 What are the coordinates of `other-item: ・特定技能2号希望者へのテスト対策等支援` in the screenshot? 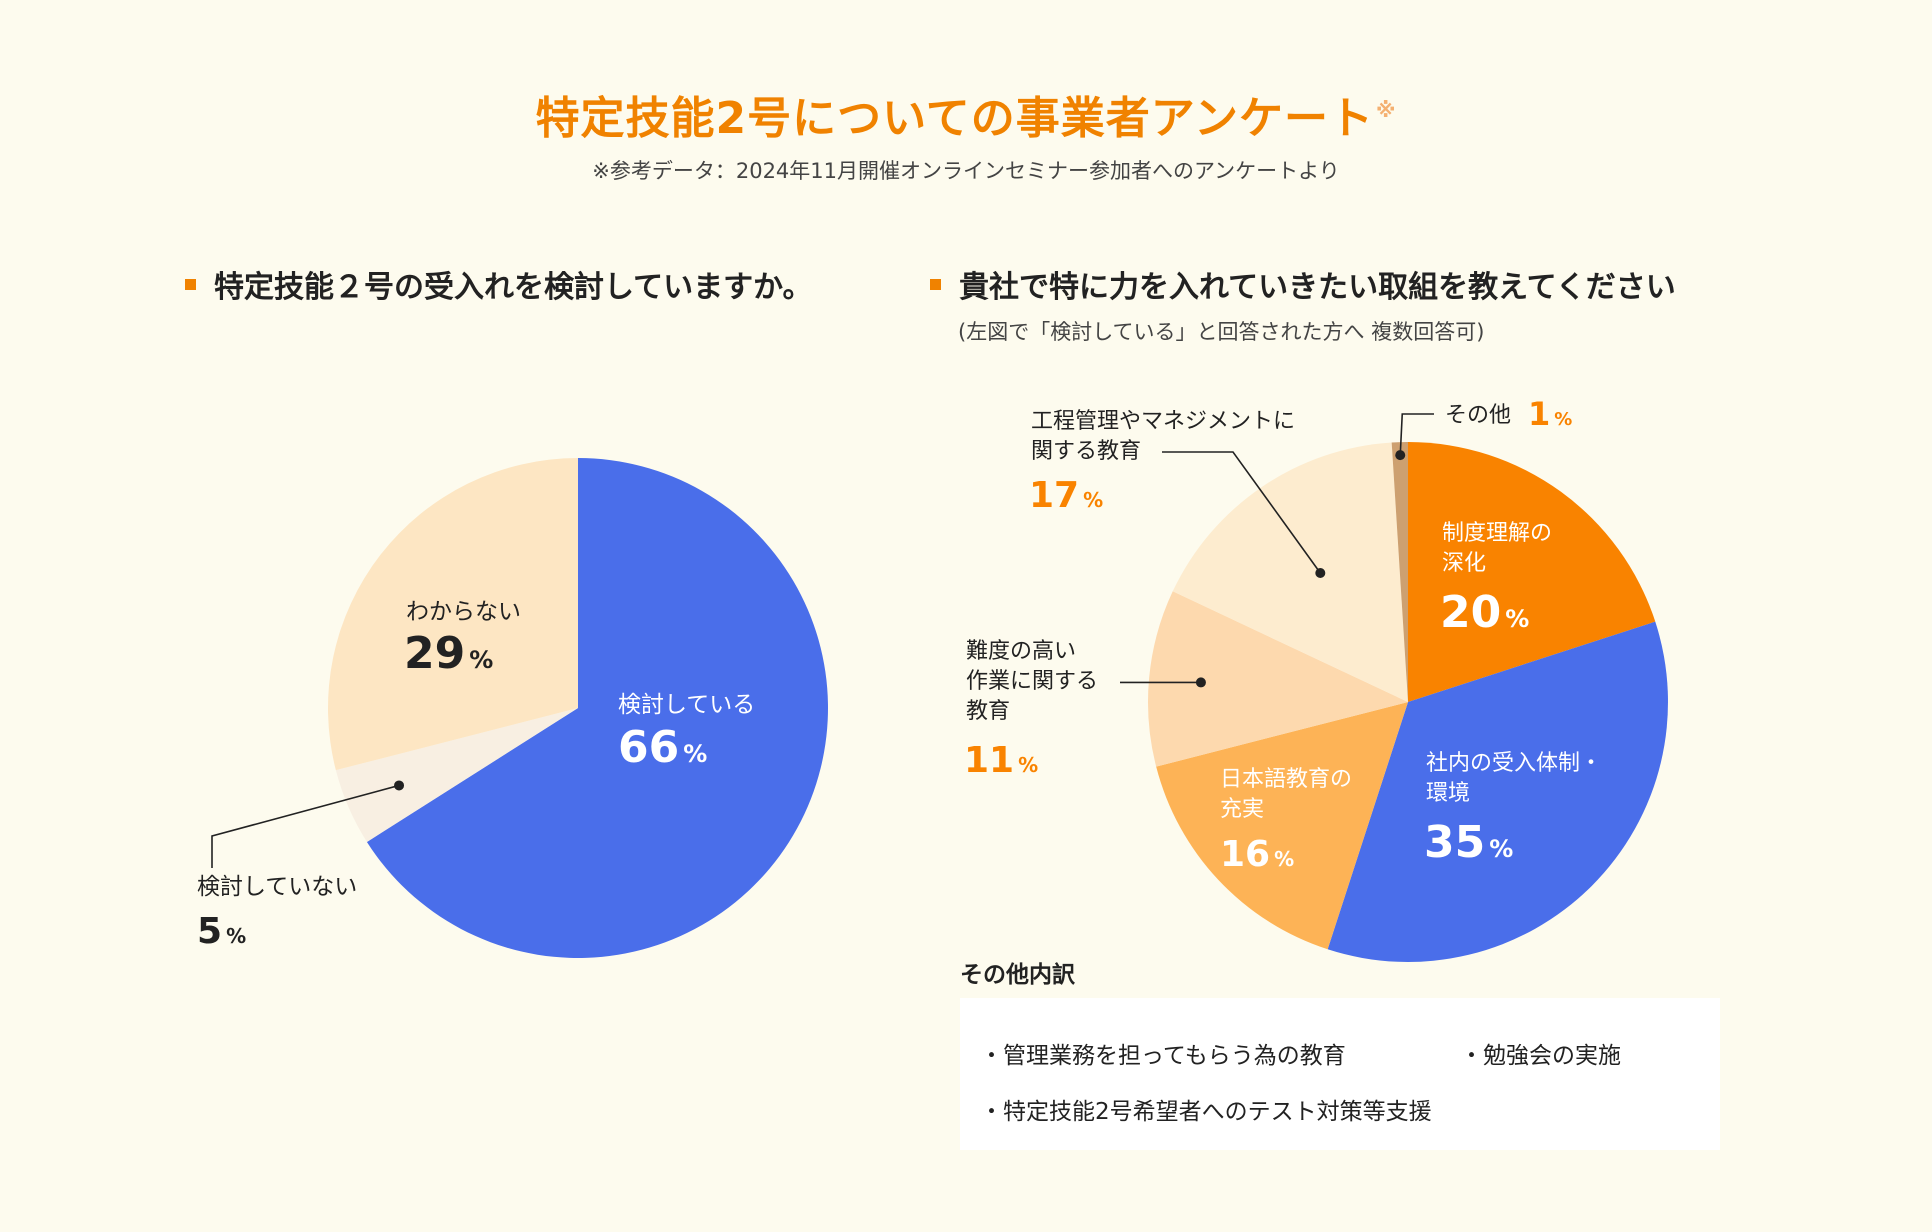 It's located at (1206, 1112).